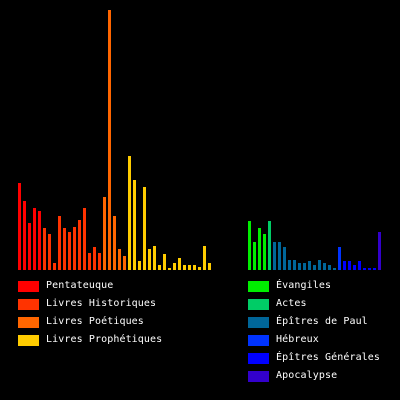 This screenshot has height=400, width=400. Describe the element at coordinates (304, 285) in the screenshot. I see `legend-label: Évangiles` at that location.